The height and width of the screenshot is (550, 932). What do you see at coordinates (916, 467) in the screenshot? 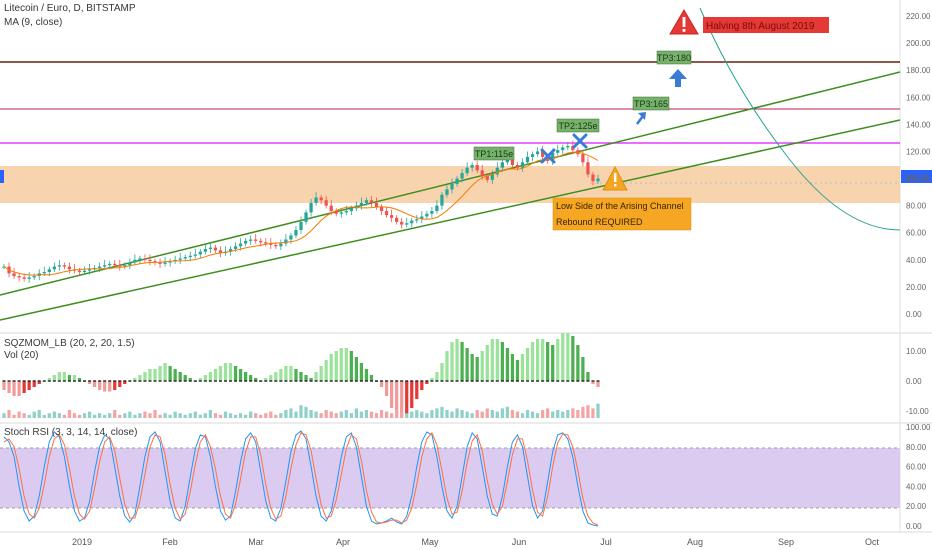
I see `stoch-tick-label: 60.00` at bounding box center [916, 467].